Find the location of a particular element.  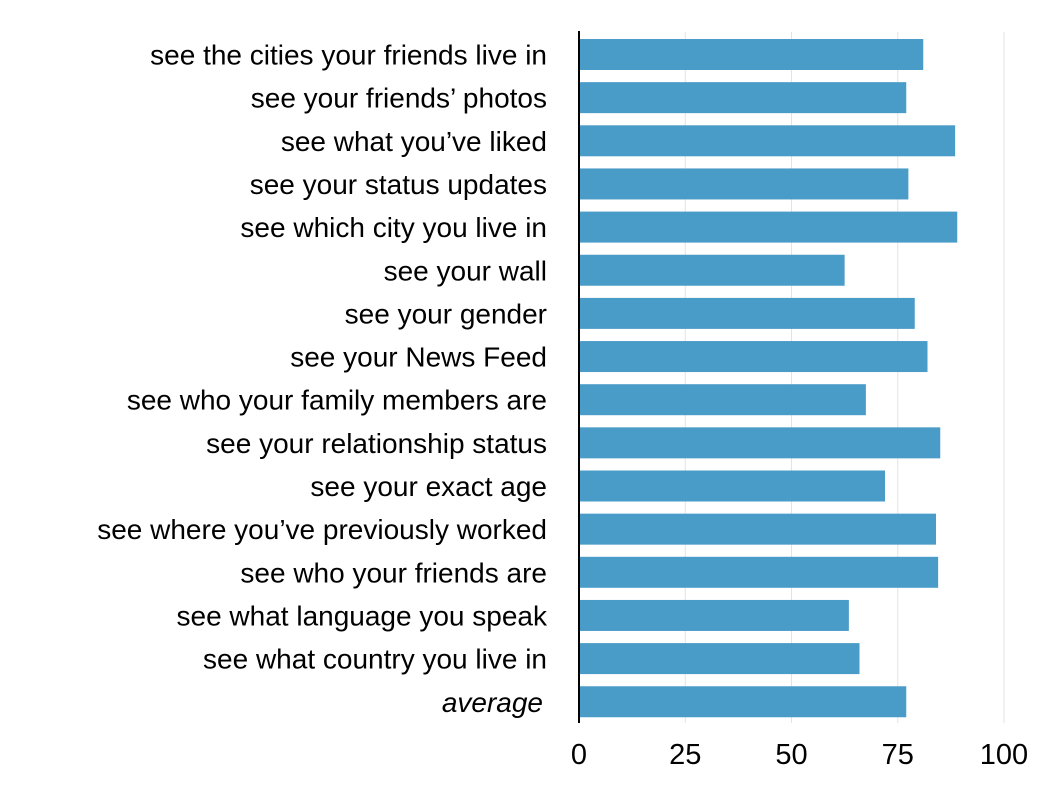

category-label: see the cities your friends live in is located at coordinates (348, 55).